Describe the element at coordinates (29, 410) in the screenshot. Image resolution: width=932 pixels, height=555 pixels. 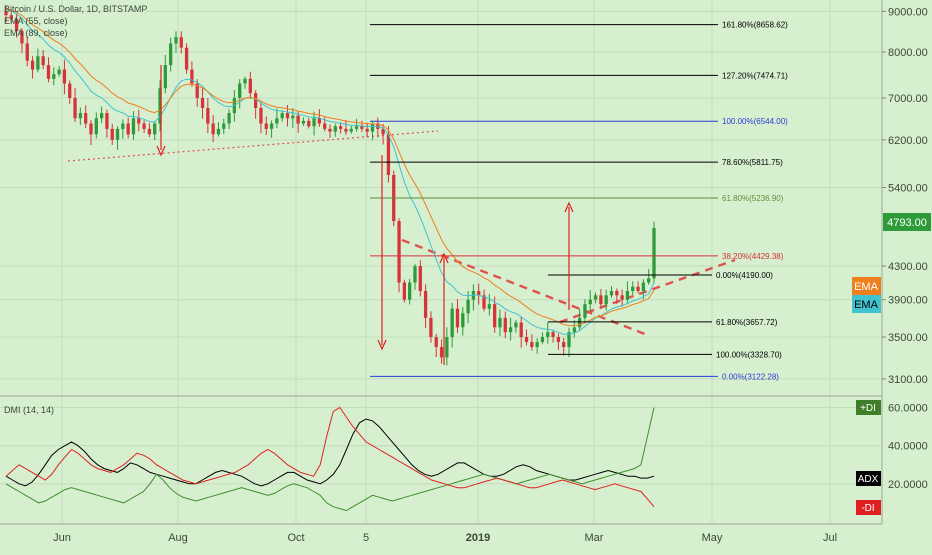
I see `dmi-legend: DMI (14, 14)` at that location.